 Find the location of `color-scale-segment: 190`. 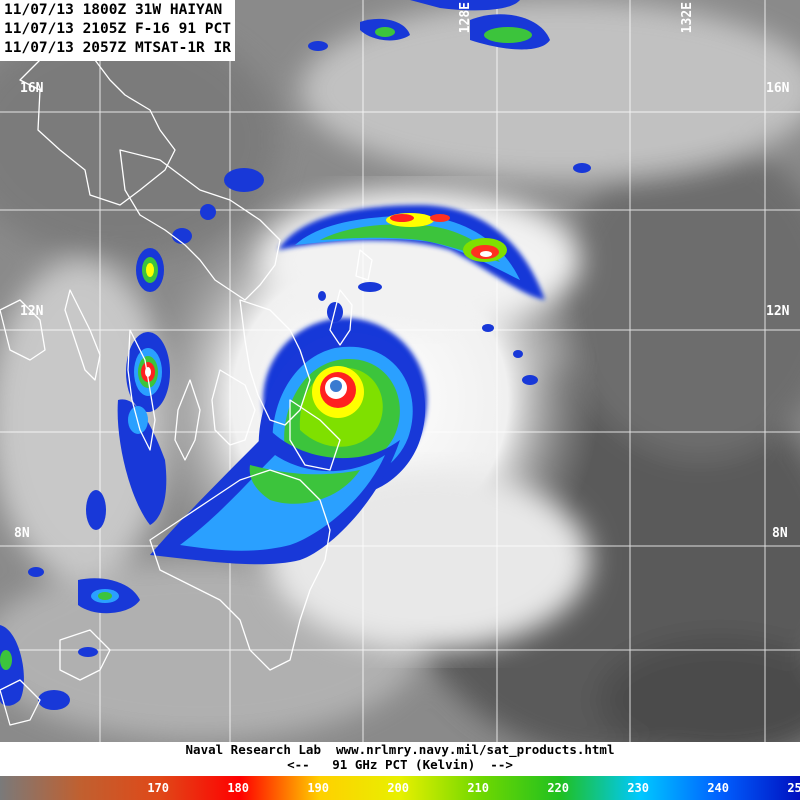

color-scale-segment: 190 is located at coordinates (284, 788).